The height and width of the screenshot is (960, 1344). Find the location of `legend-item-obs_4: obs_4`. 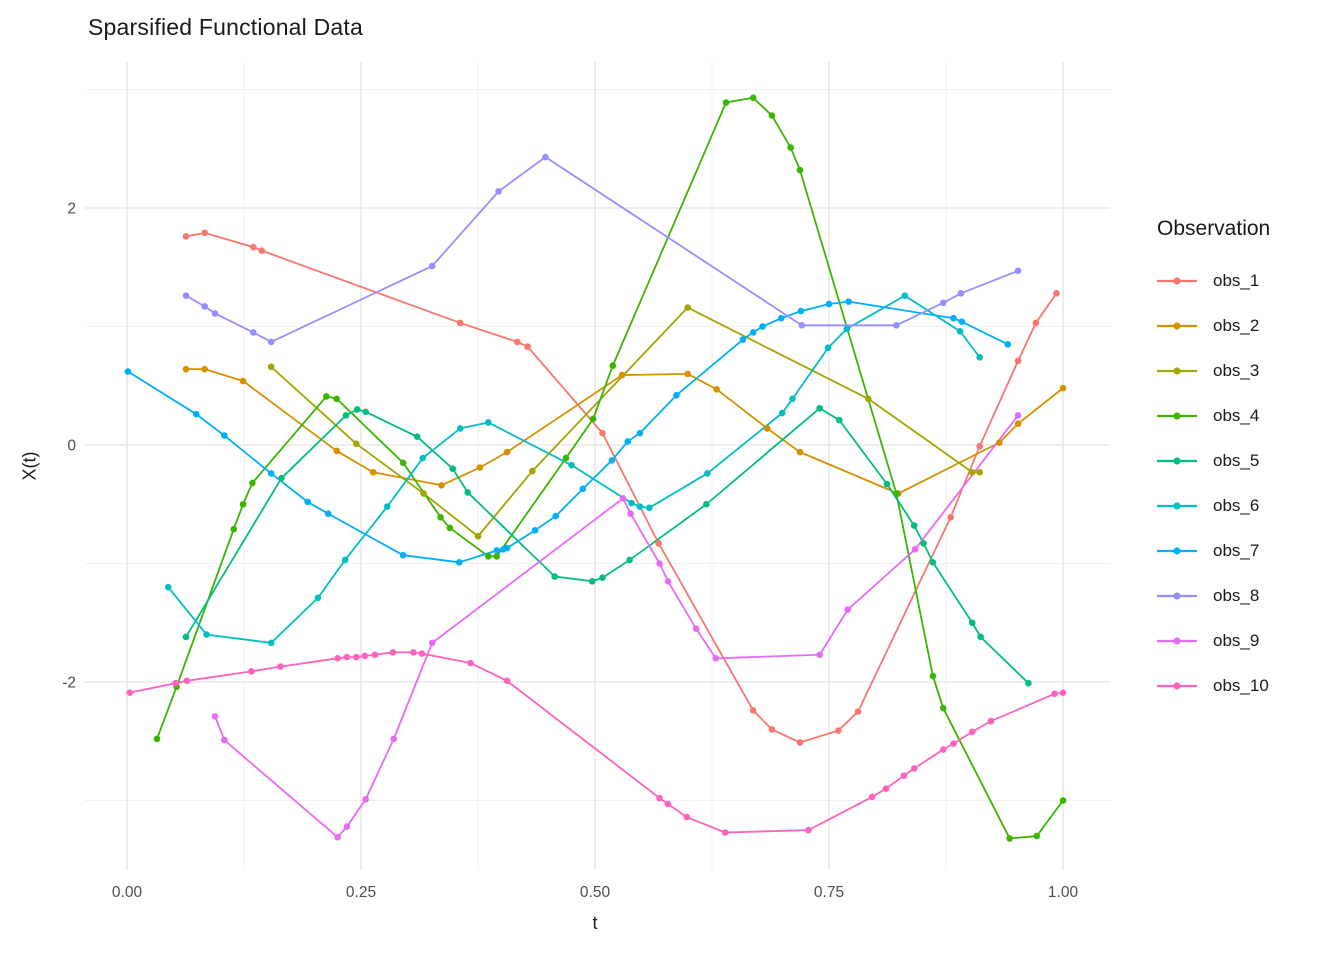

legend-item-obs_4: obs_4 is located at coordinates (1249, 415).